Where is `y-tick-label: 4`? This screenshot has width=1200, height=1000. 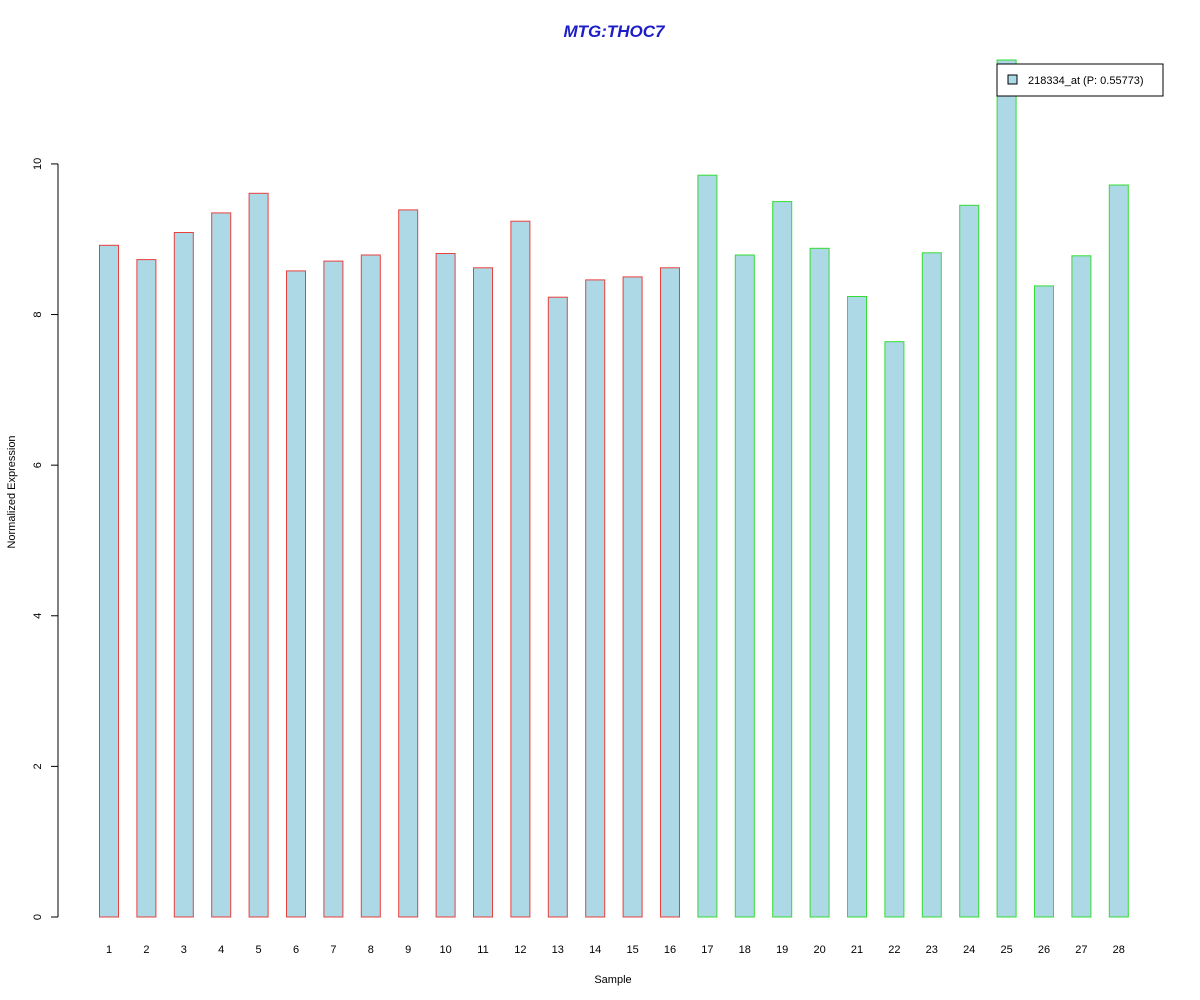
y-tick-label: 4 is located at coordinates (38, 616).